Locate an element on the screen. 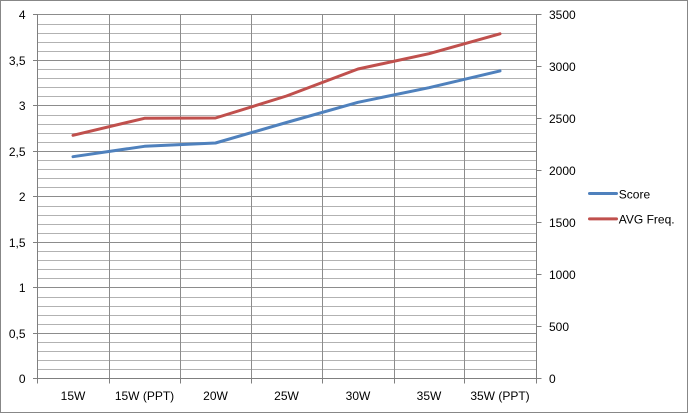  svg-text: 2 is located at coordinates (22, 197).